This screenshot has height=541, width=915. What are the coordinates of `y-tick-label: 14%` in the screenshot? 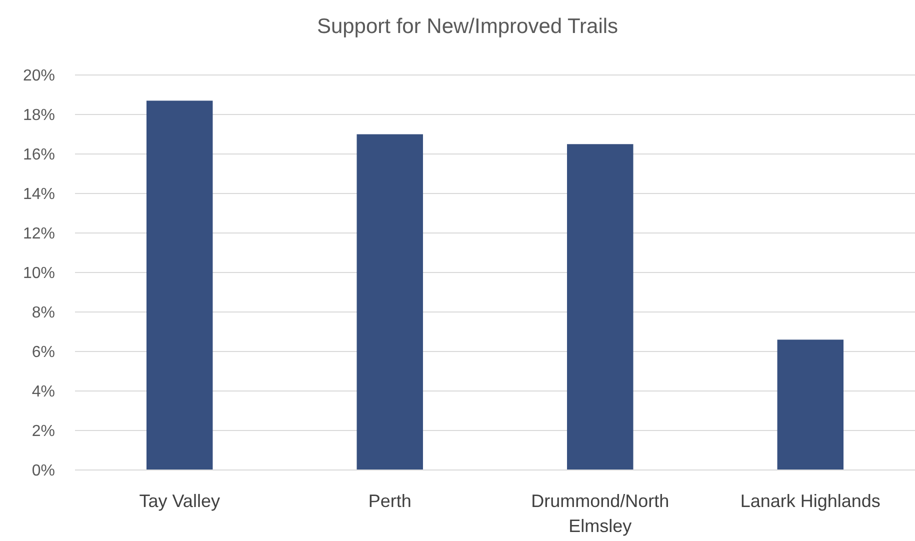 It's located at (38, 195).